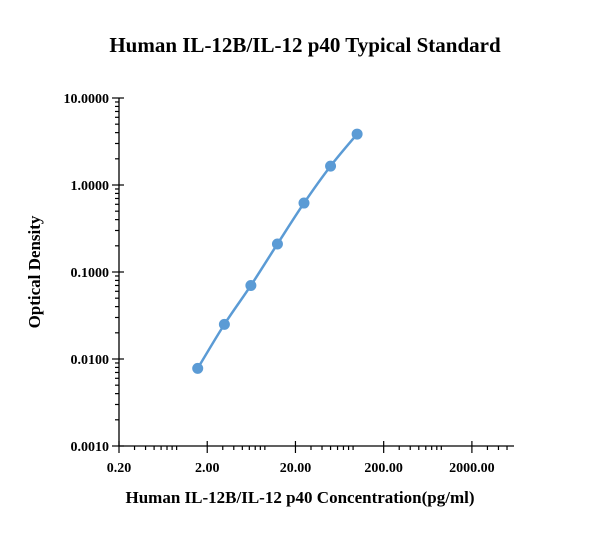  What do you see at coordinates (305, 45) in the screenshot?
I see `chart-title: Human IL-12B/IL-12 p40 Typical Standard` at bounding box center [305, 45].